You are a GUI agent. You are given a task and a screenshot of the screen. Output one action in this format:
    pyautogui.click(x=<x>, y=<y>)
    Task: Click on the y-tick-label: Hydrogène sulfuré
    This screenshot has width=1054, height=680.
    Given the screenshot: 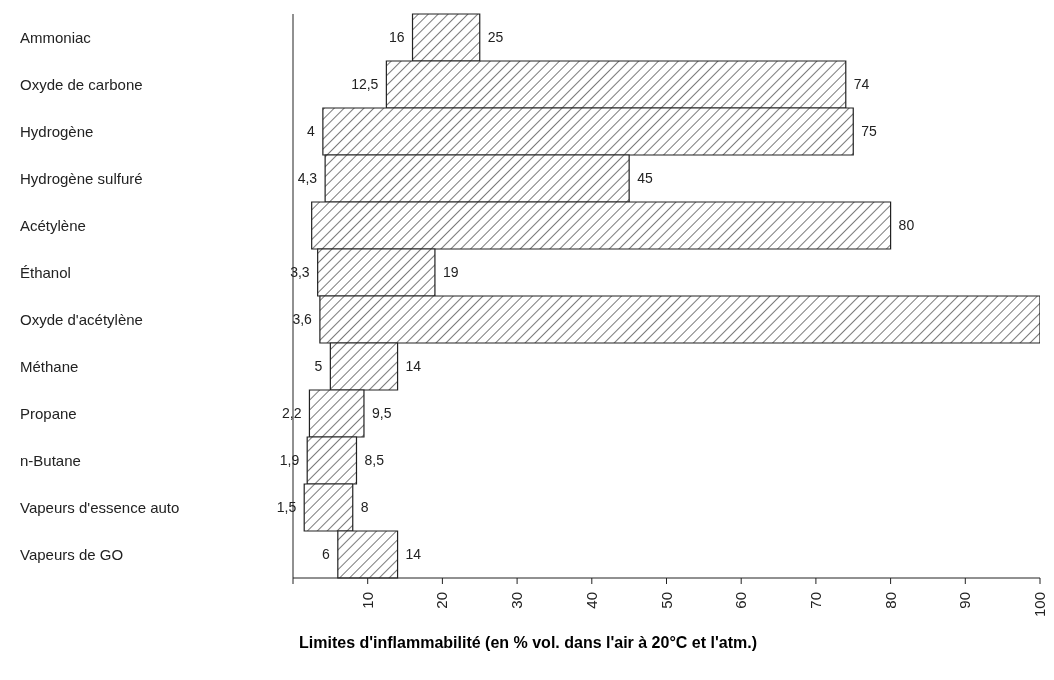 What is the action you would take?
    pyautogui.click(x=81, y=178)
    